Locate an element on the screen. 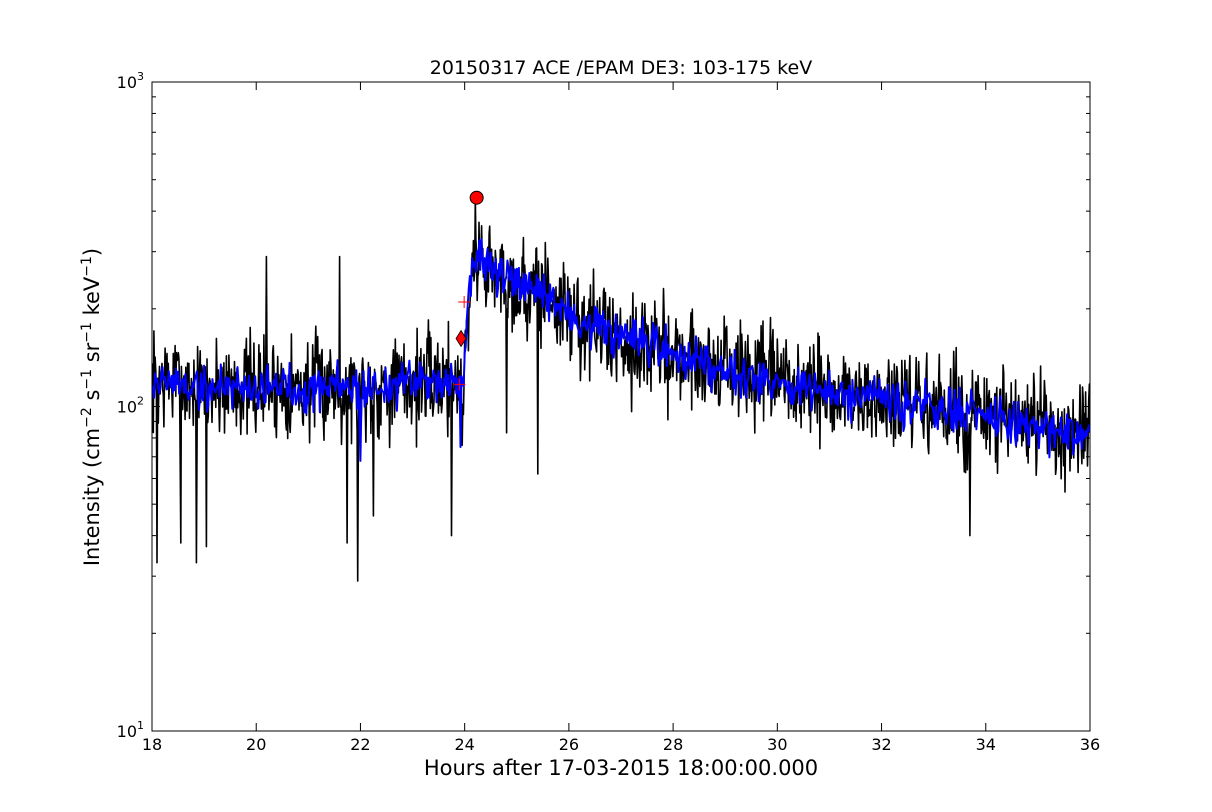  peak-marker-circle is located at coordinates (476, 197).